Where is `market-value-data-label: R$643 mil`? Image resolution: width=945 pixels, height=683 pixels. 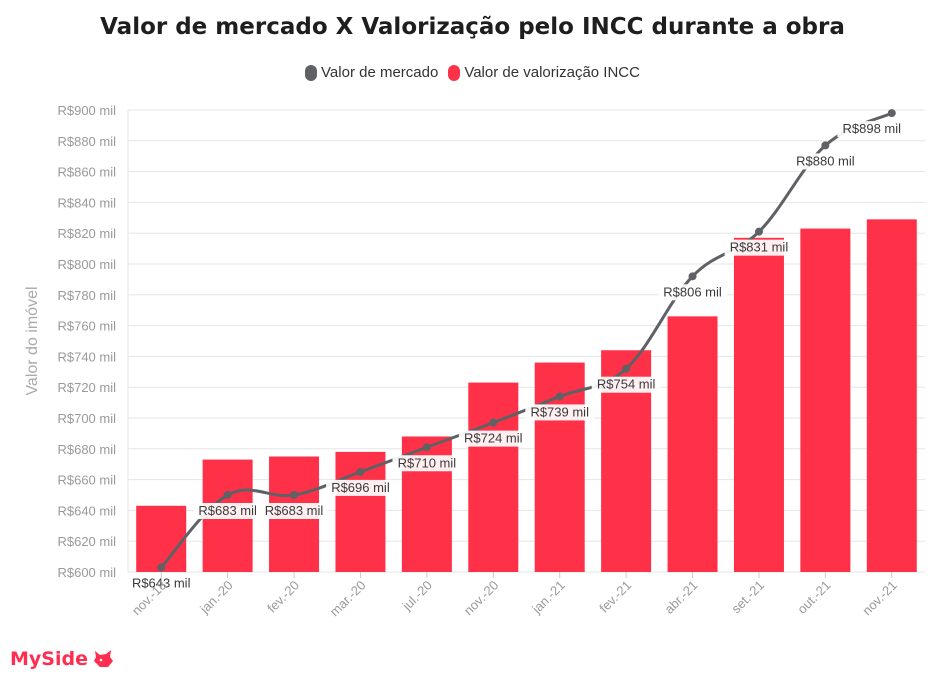
market-value-data-label: R$643 mil is located at coordinates (161, 582).